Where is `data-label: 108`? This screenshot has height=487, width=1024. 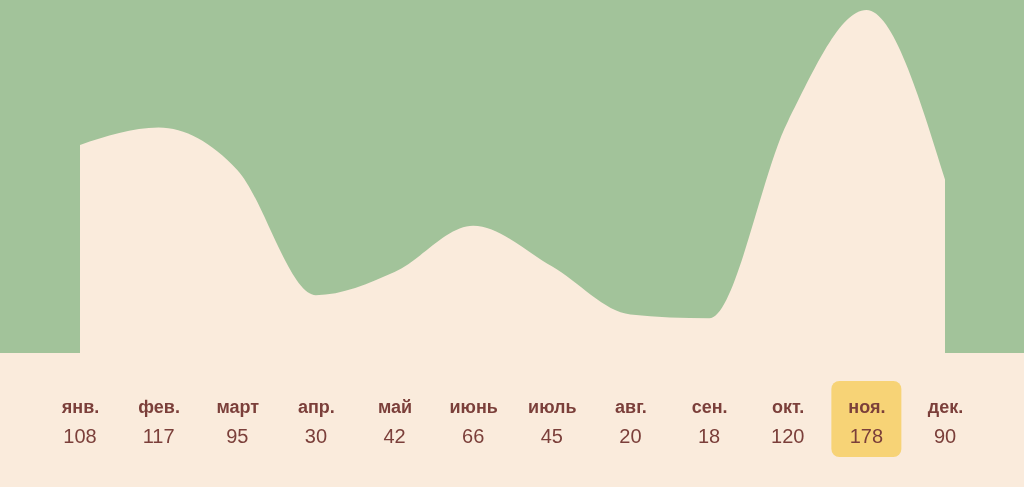 data-label: 108 is located at coordinates (80, 436).